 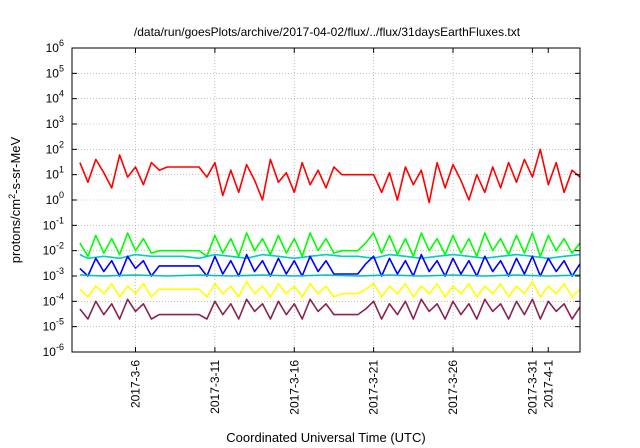 What do you see at coordinates (53, 223) in the screenshot?
I see `y-tick-label-5: 10⁻¹` at bounding box center [53, 223].